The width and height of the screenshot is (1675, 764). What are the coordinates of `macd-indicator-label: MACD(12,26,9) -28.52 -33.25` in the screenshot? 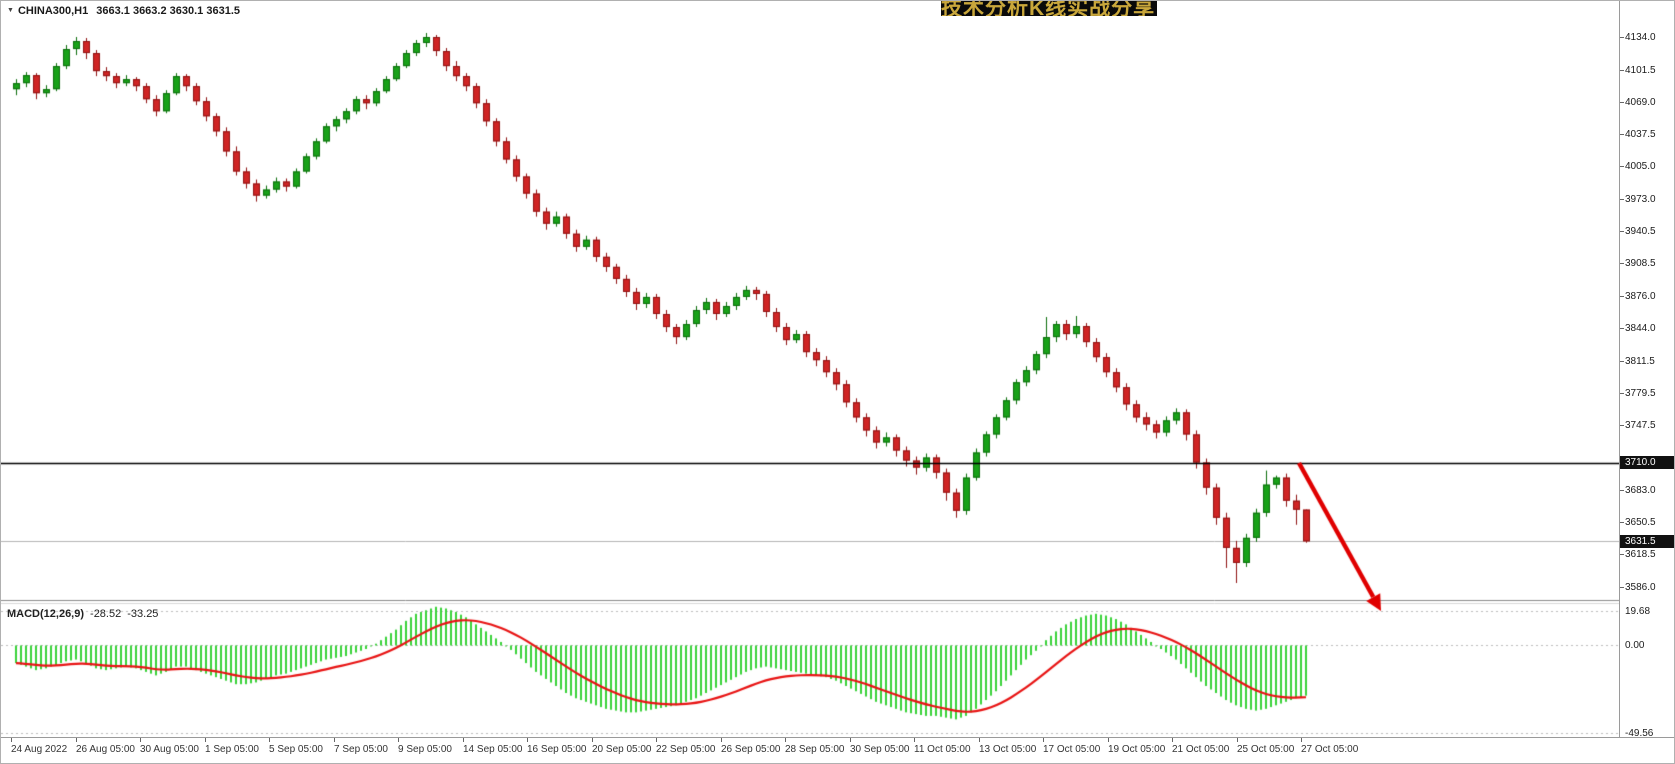 It's located at (82, 614).